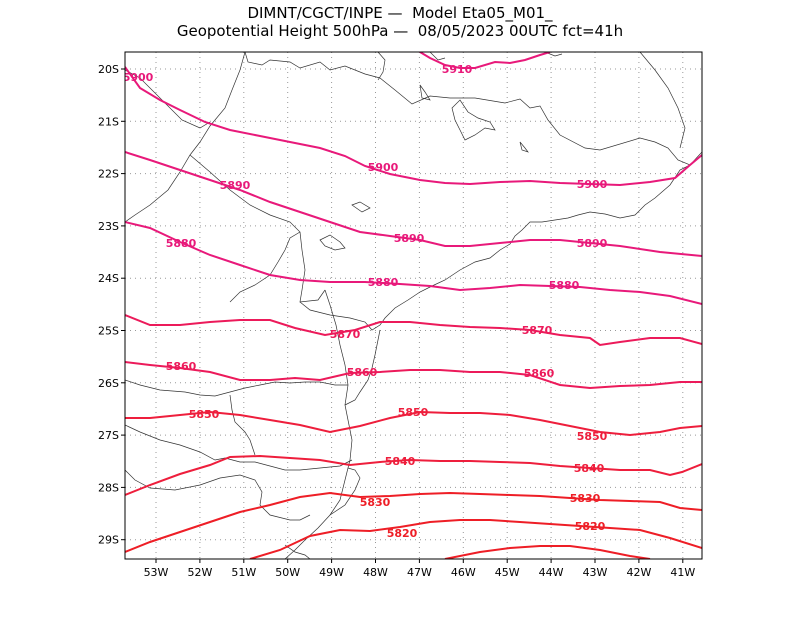 Image resolution: width=800 pixels, height=618 pixels. What do you see at coordinates (507, 572) in the screenshot?
I see `lon-label: 45W` at bounding box center [507, 572].